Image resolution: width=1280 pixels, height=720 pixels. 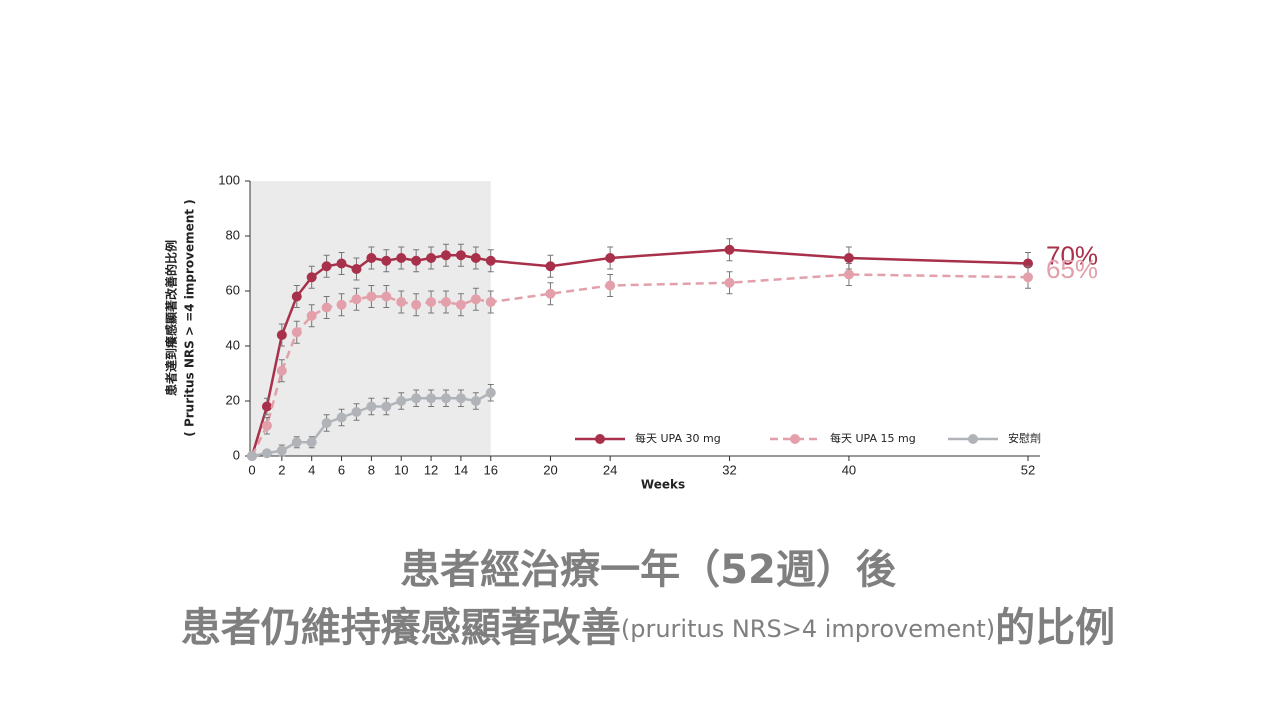 What do you see at coordinates (401, 469) in the screenshot?
I see `x-tick-label: 10` at bounding box center [401, 469].